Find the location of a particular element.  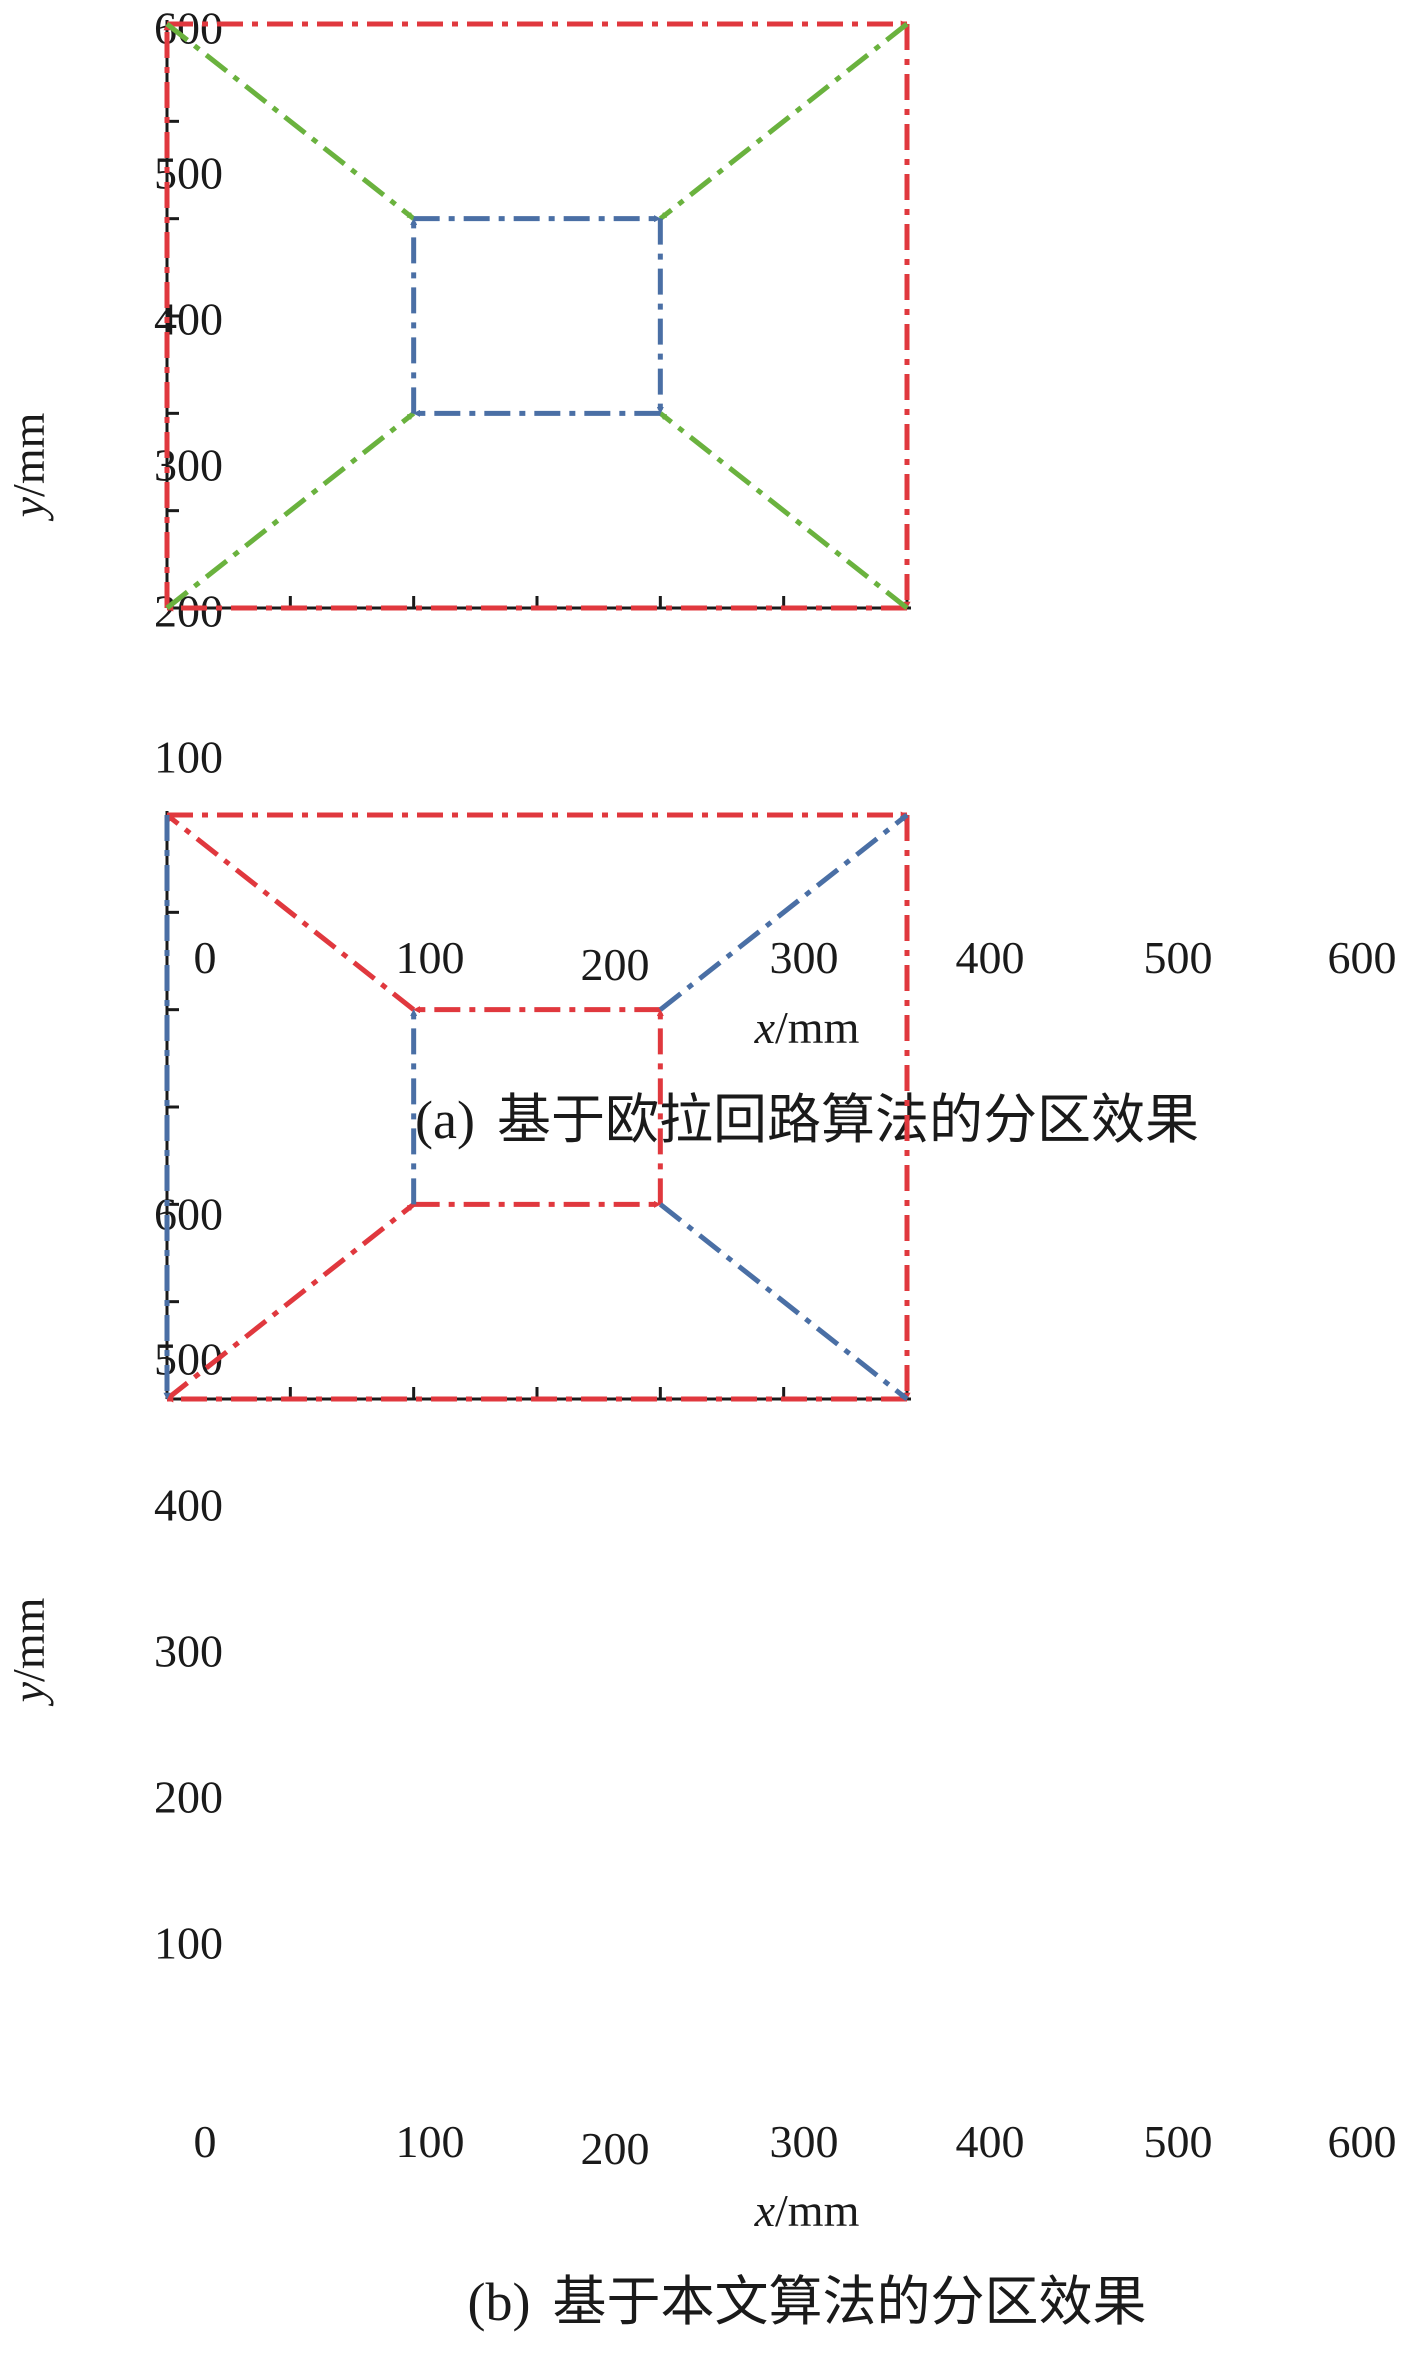

panel-b-y-tick-labels: 100 200 300 400 500 600 is located at coordinates (188, 1579).